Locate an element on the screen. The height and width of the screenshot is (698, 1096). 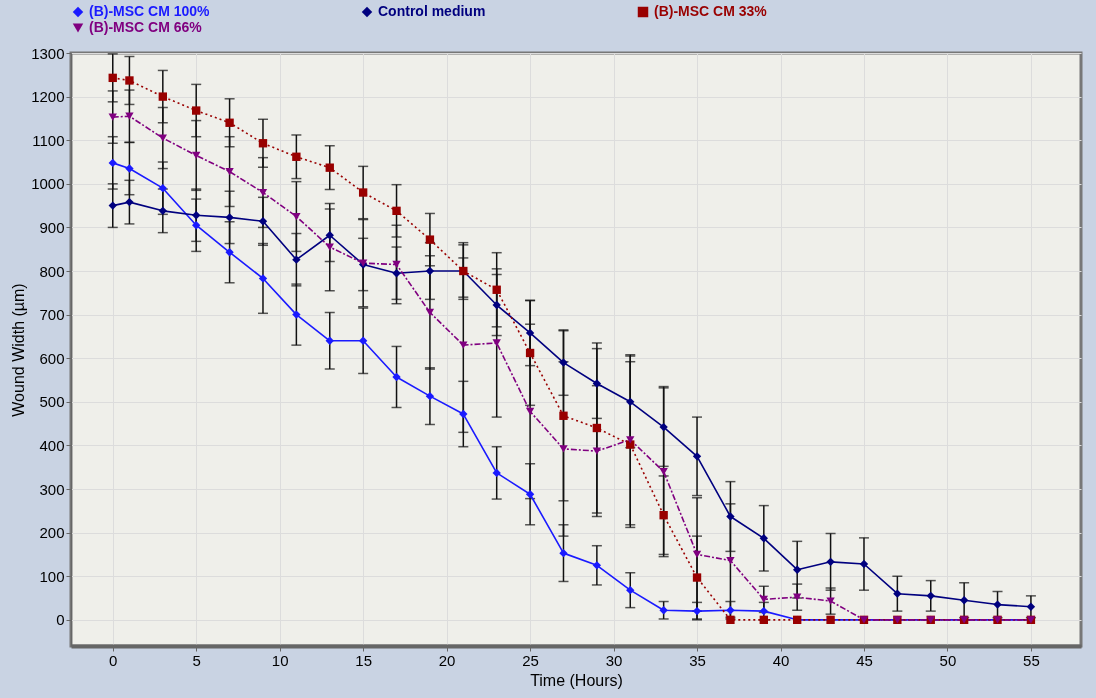
legend-label: Control medium is located at coordinates (432, 11).